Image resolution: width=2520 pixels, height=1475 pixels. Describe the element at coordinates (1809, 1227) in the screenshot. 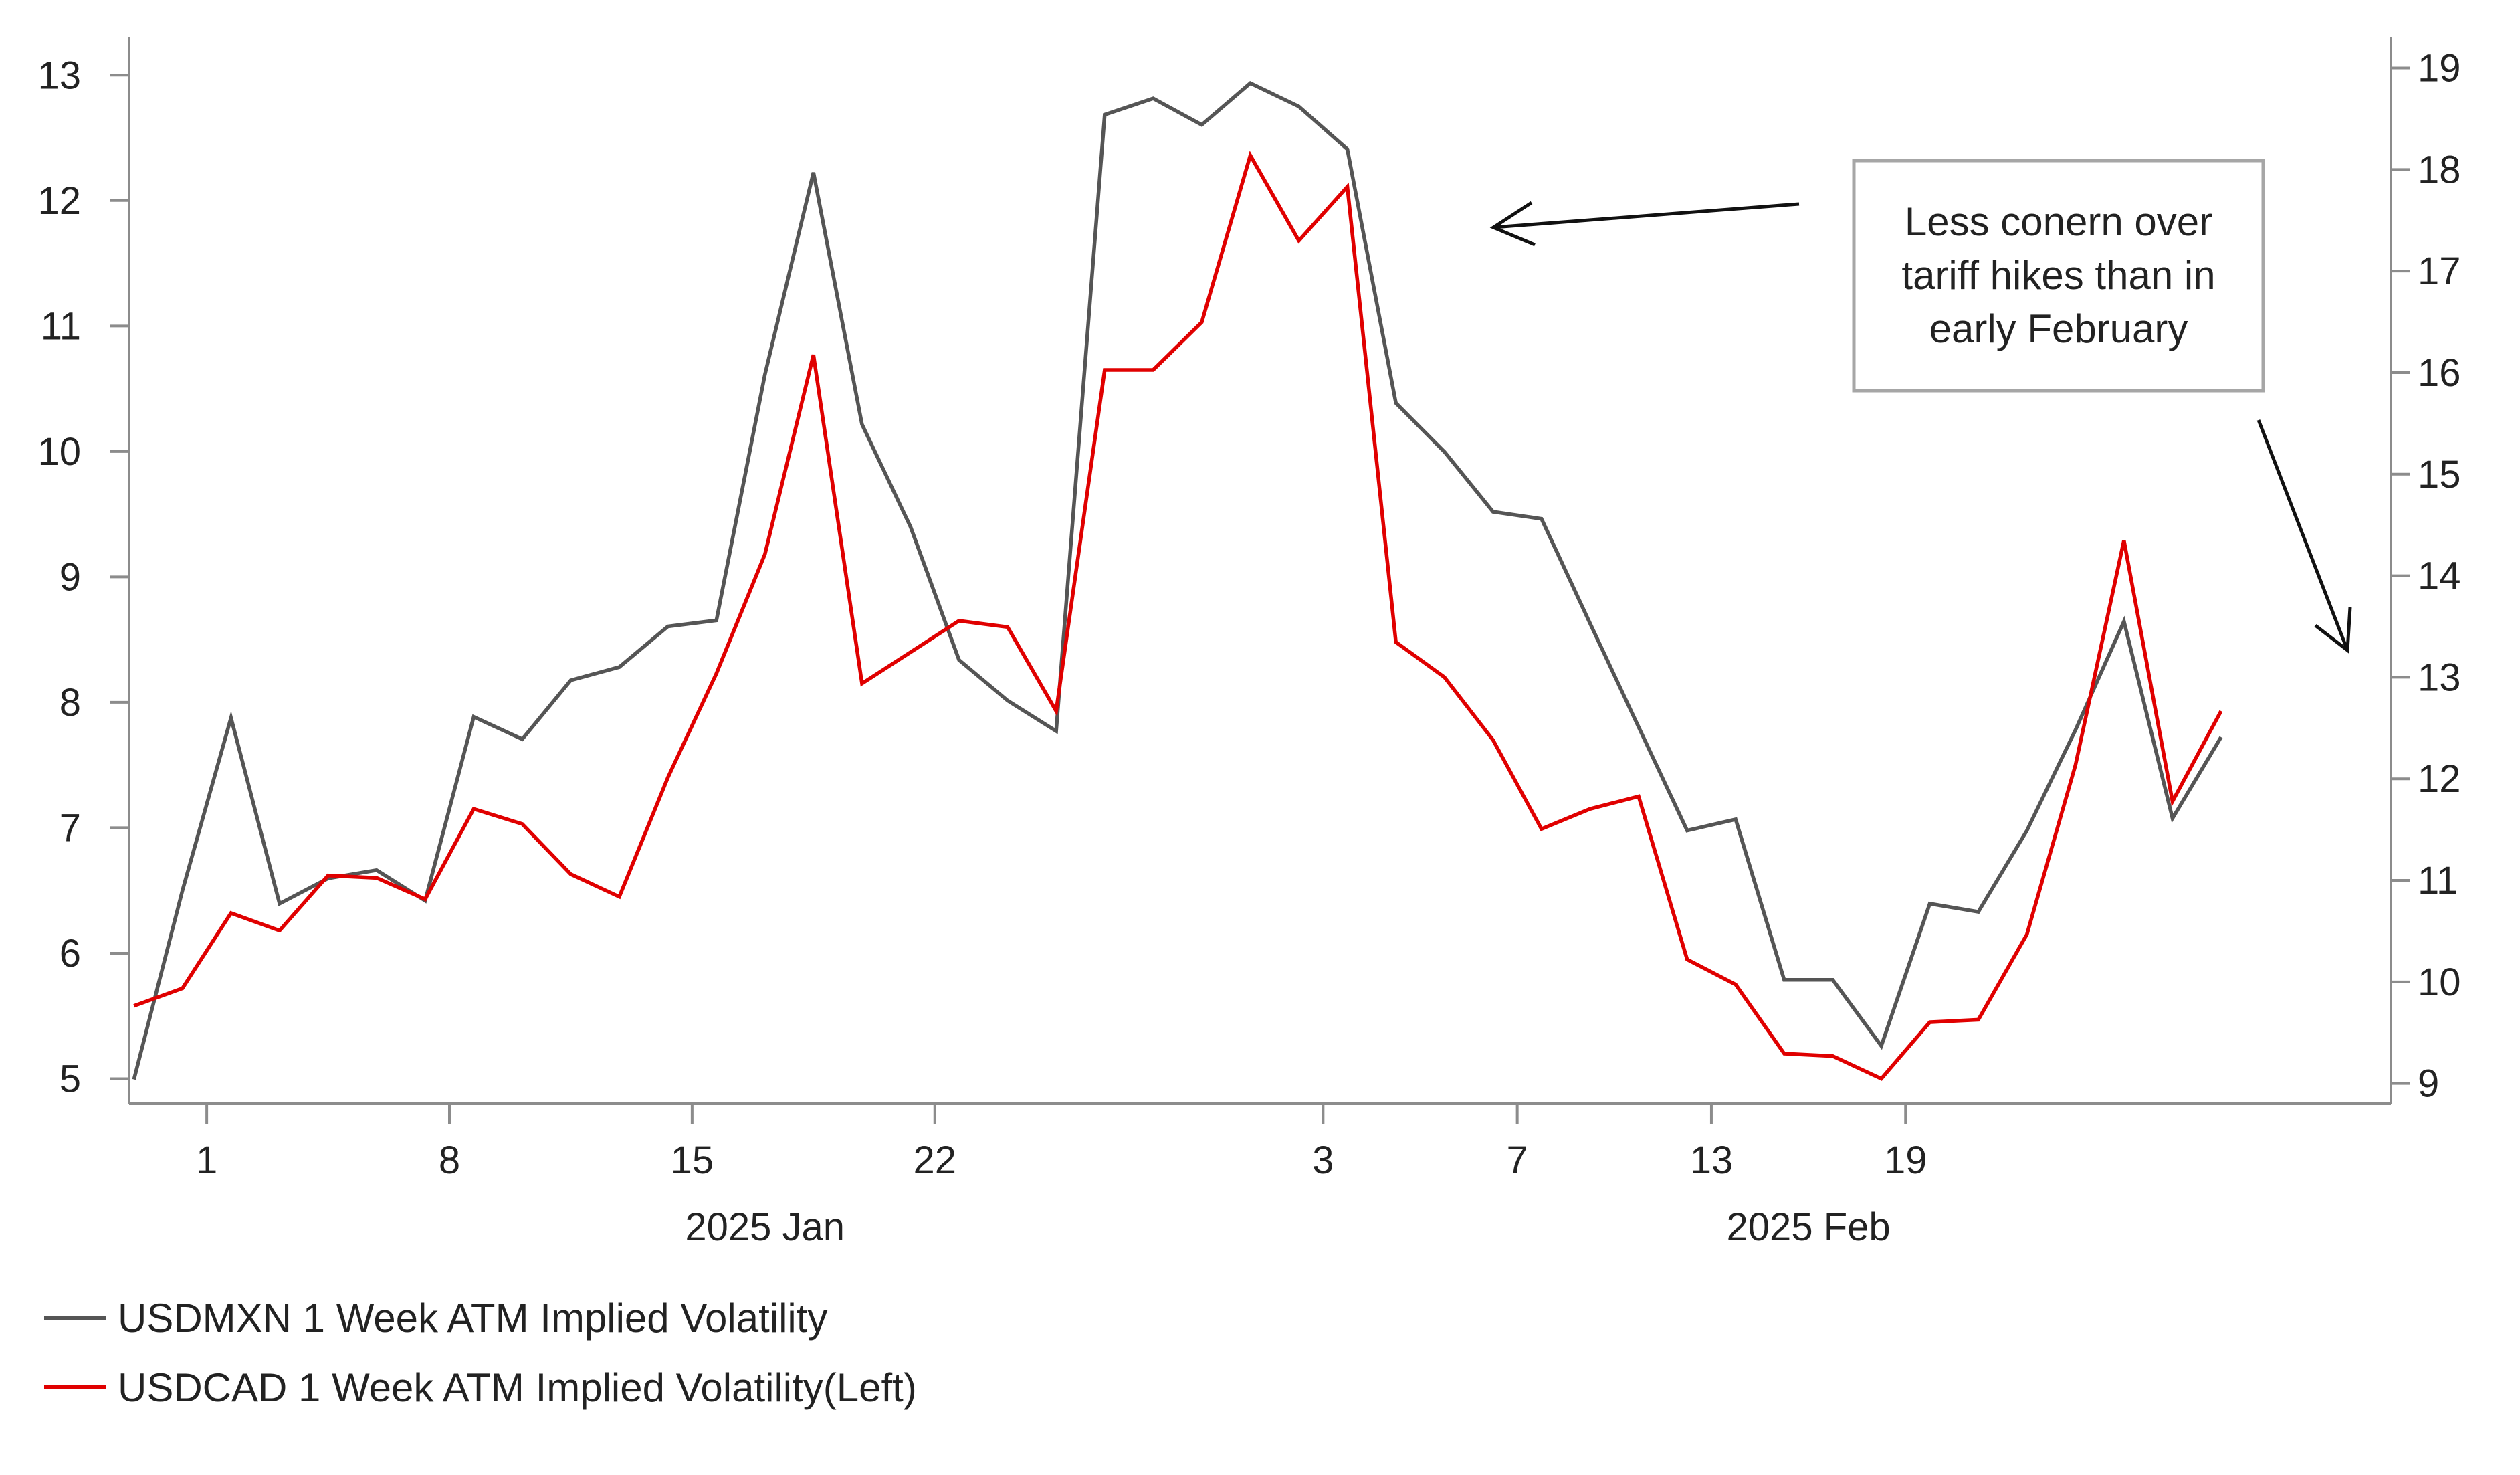

I see `x-group-label: 2025 Feb` at that location.